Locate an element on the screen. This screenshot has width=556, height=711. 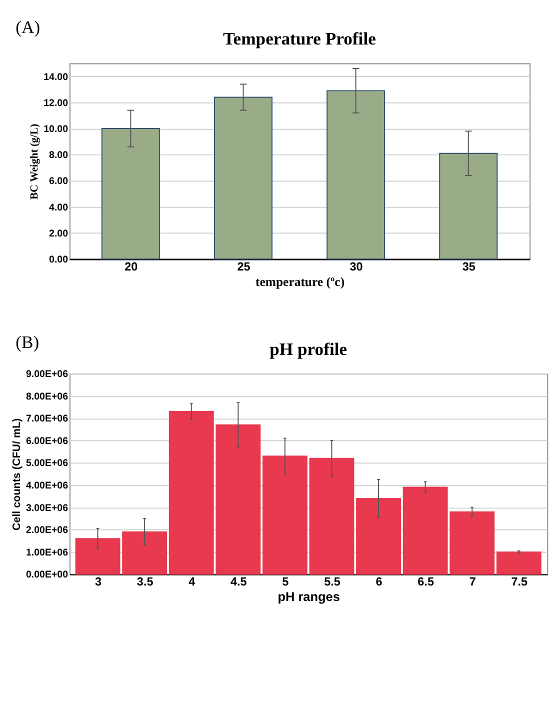
x-axis-title: temperature (ºc) is located at coordinates (300, 281).